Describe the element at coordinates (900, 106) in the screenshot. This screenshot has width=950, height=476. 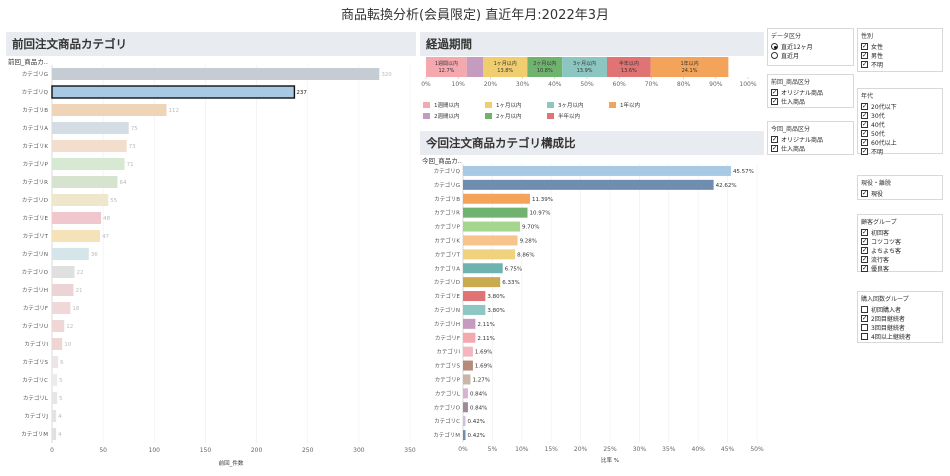
I see `age-option: 20代以下` at that location.